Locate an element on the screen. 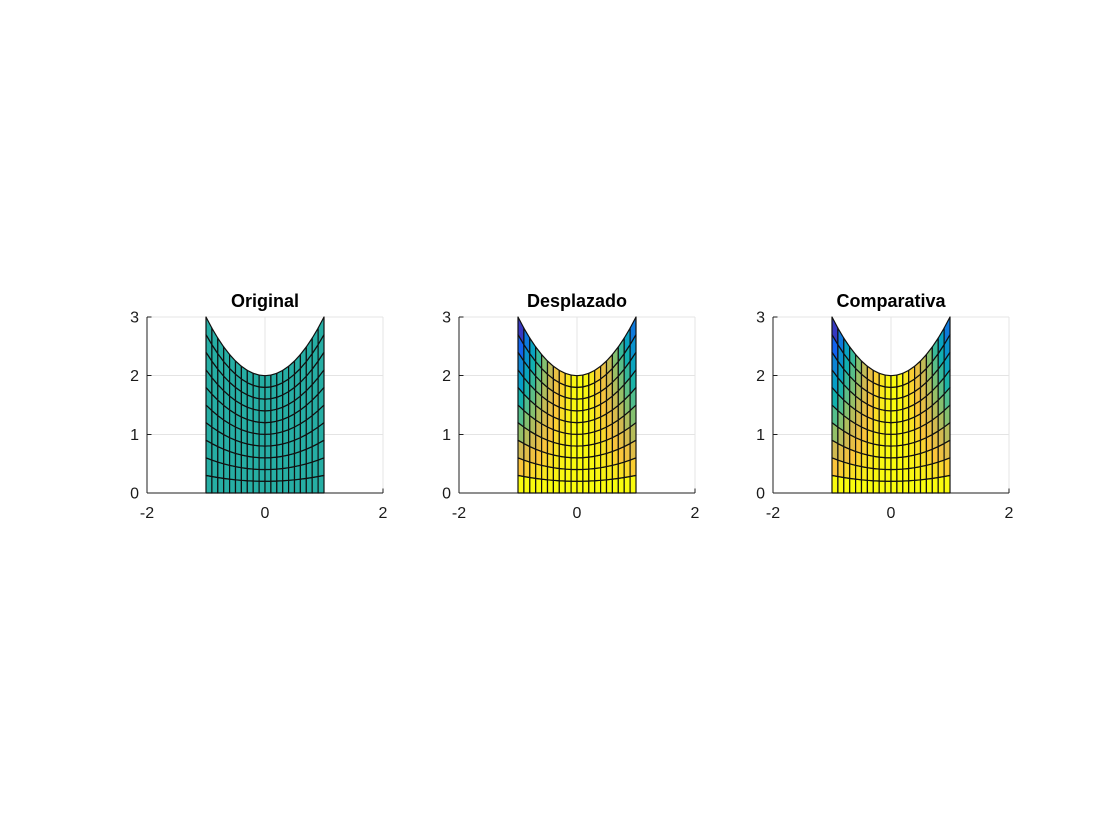 This screenshot has height=840, width=1120. y-tick-label: 1 is located at coordinates (446, 435).